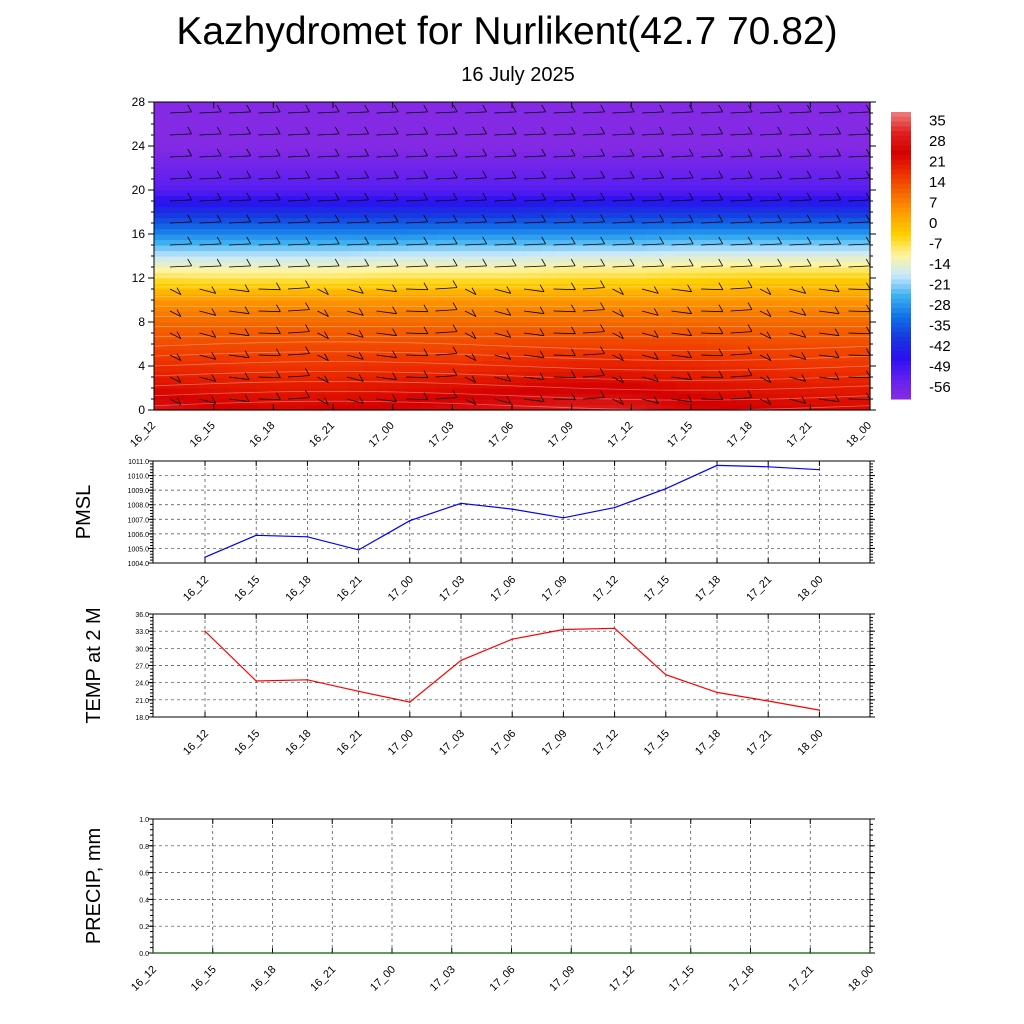 The height and width of the screenshot is (1024, 1024). What do you see at coordinates (901, 210) in the screenshot?
I see `colorbar-segment` at bounding box center [901, 210].